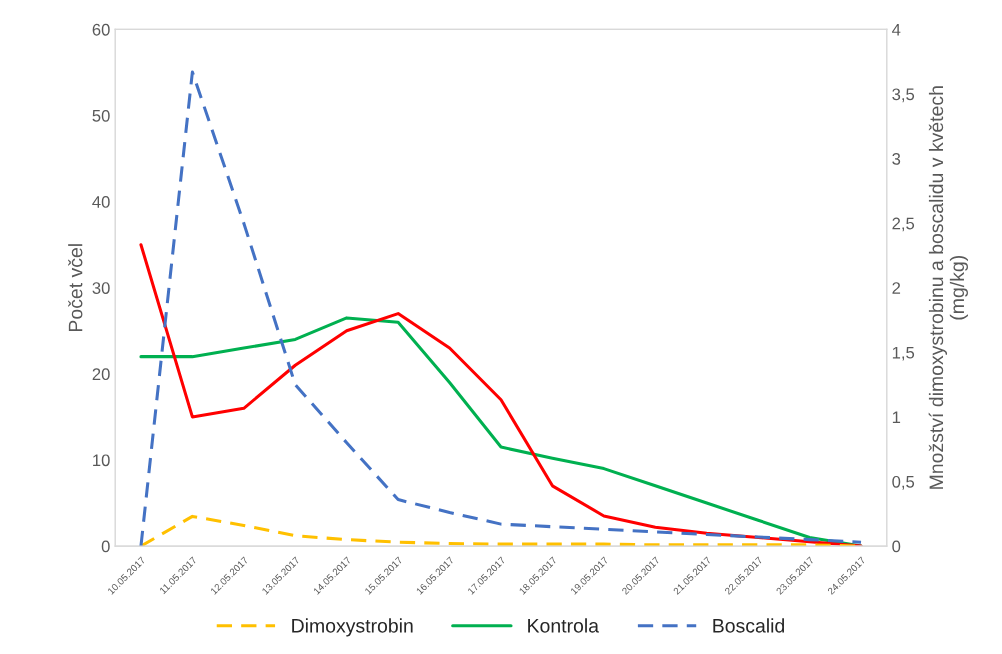  What do you see at coordinates (101, 202) in the screenshot?
I see `y-tick-label: 40` at bounding box center [101, 202].